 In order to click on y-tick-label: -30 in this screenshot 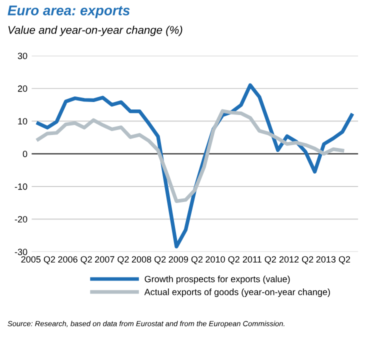, I will do `click(21, 252)`.